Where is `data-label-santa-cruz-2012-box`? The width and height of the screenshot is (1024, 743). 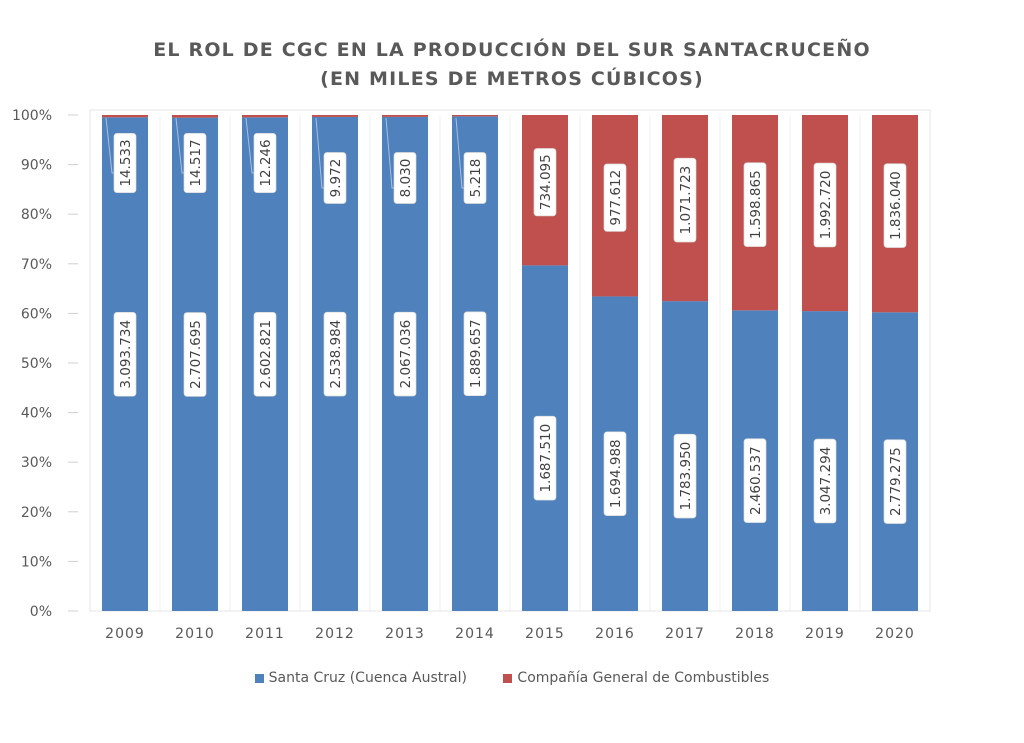
data-label-santa-cruz-2012-box is located at coordinates (335, 354).